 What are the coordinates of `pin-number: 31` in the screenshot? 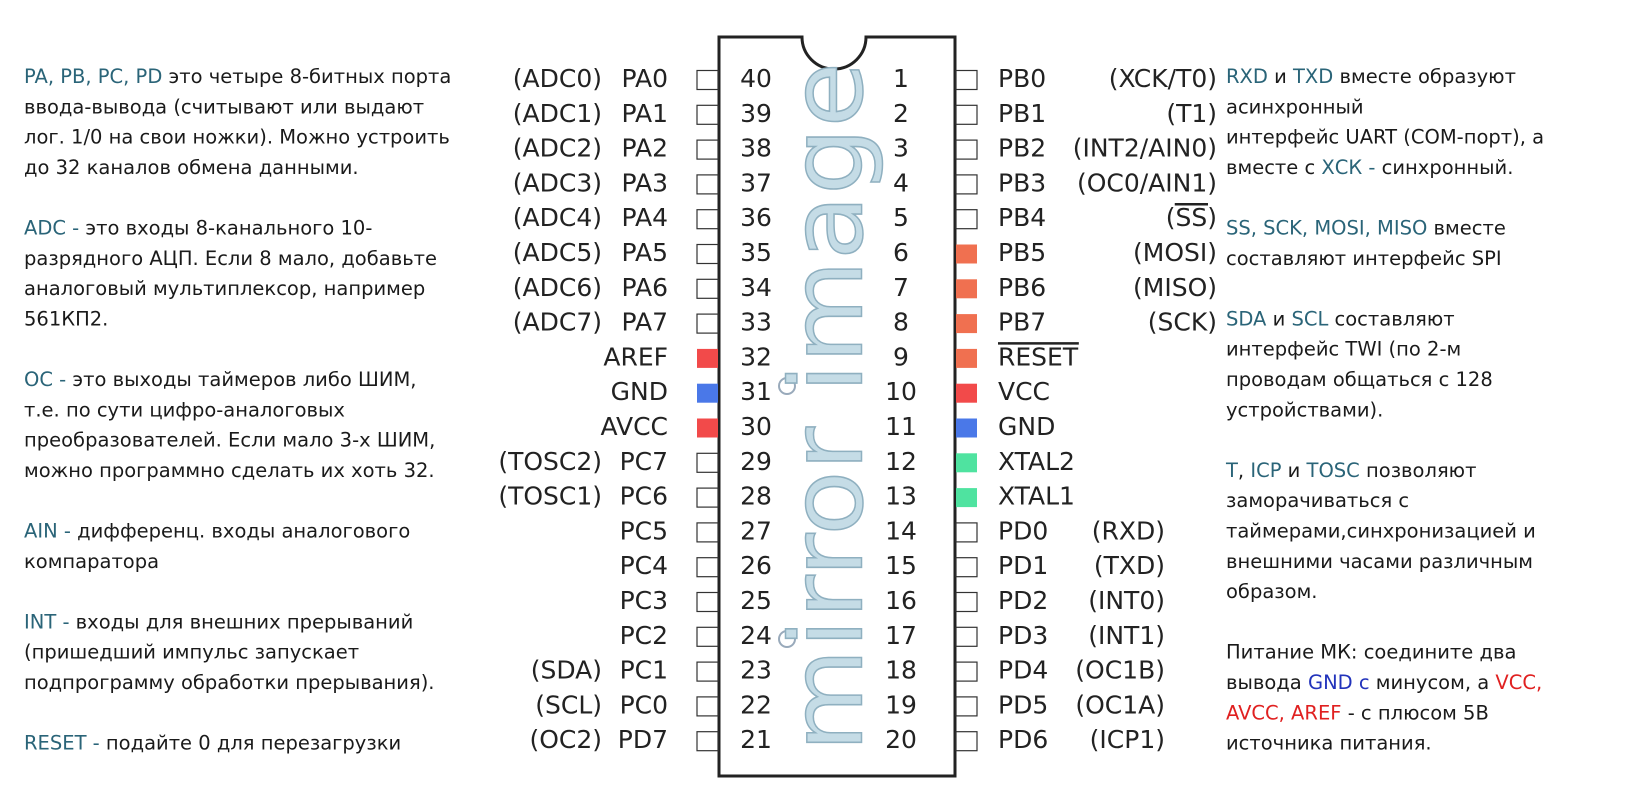 It's located at (756, 391).